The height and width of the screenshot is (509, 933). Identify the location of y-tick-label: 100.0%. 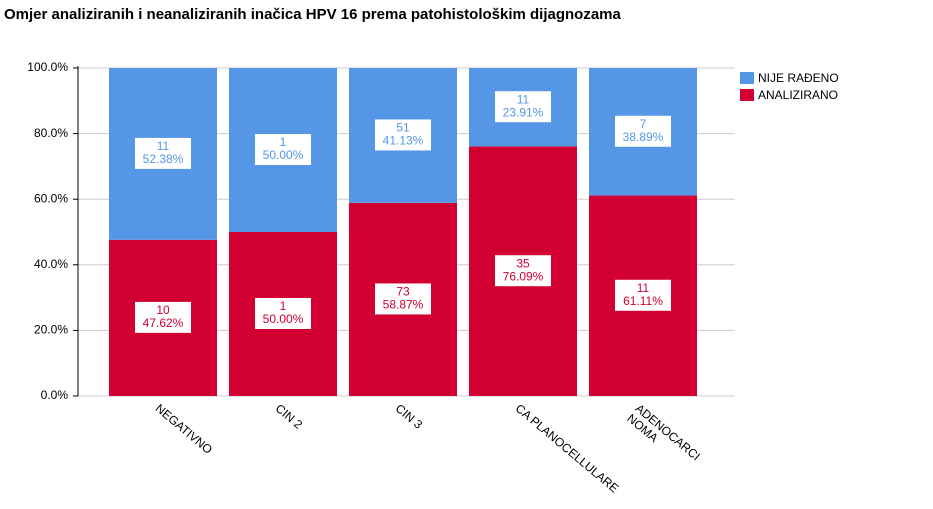
(47, 67).